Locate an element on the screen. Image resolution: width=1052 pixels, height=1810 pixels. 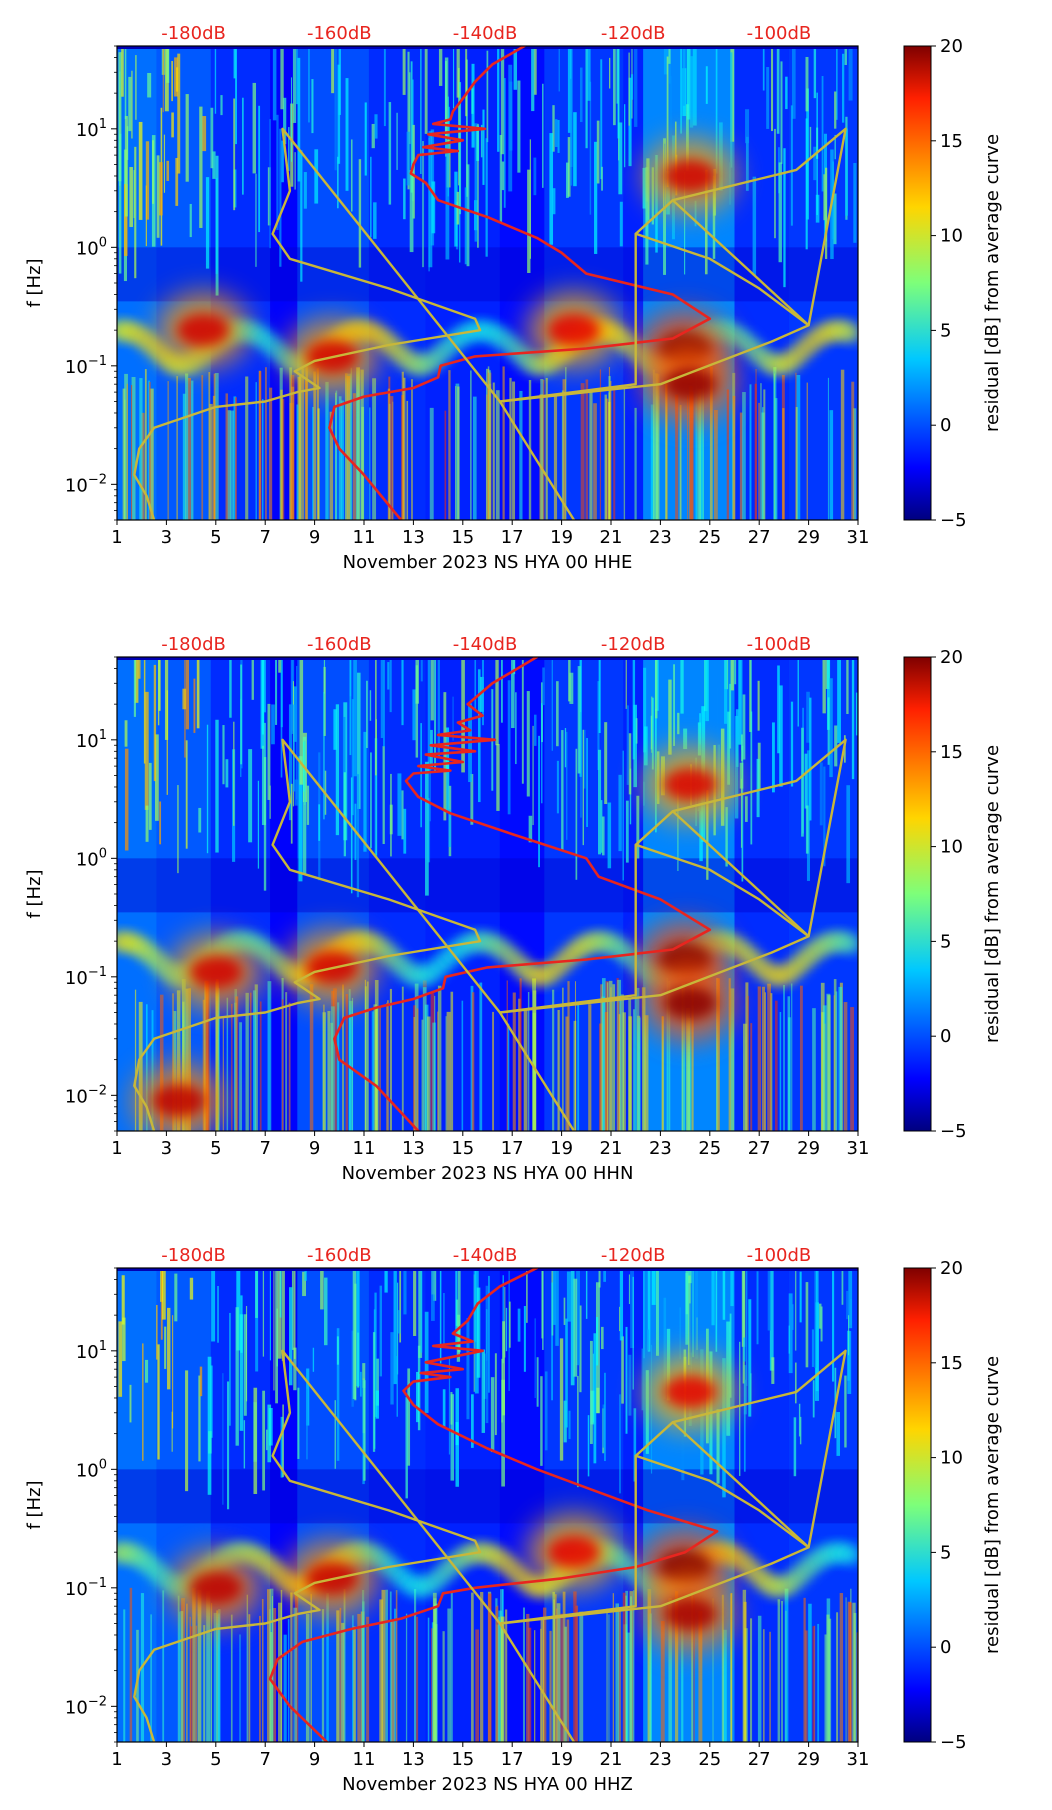
x-tick-label: 13 is located at coordinates (413, 1148).